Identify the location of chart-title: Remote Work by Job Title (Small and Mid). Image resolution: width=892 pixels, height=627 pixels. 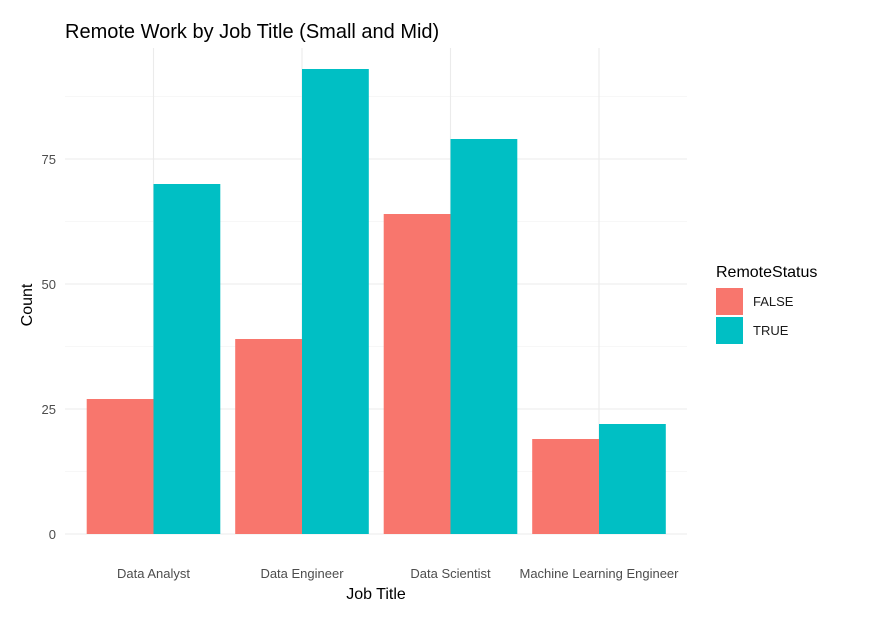
(252, 32).